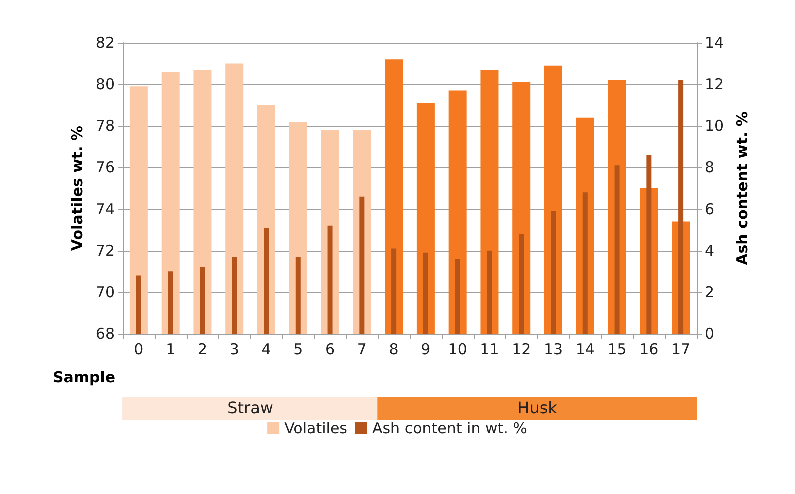  Describe the element at coordinates (681, 349) in the screenshot. I see `x-tick-label: 17` at that location.